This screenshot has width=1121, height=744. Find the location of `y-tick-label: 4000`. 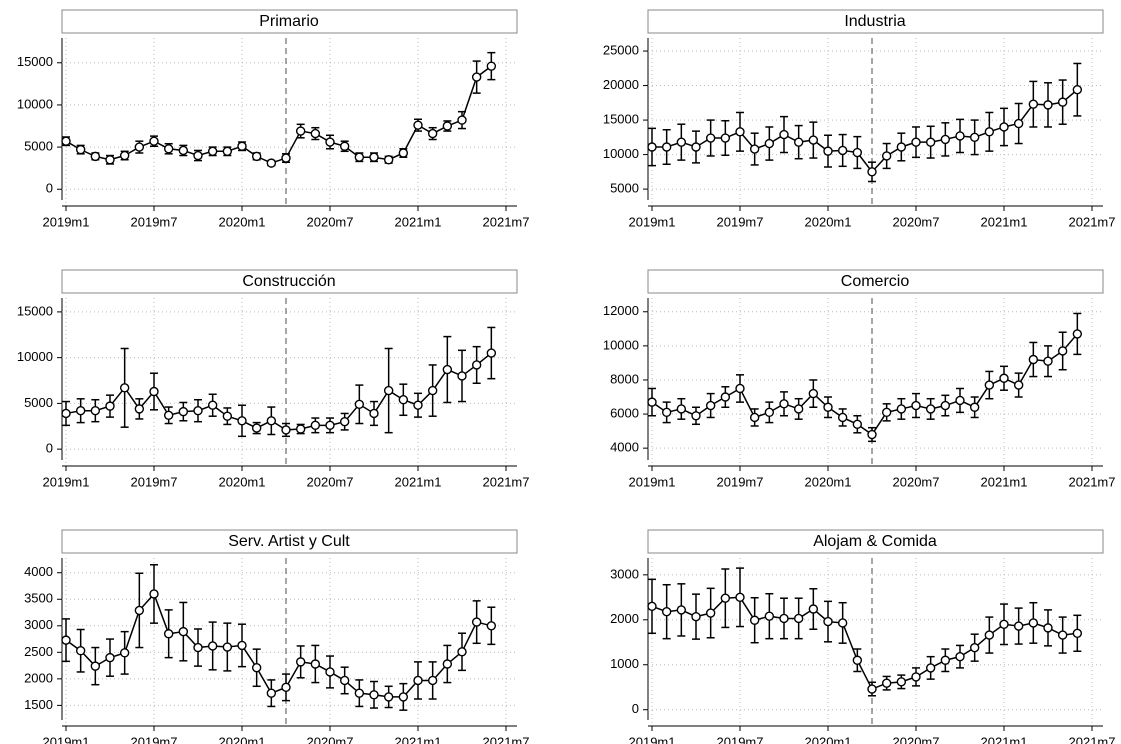

y-tick-label: 4000 is located at coordinates (624, 447).